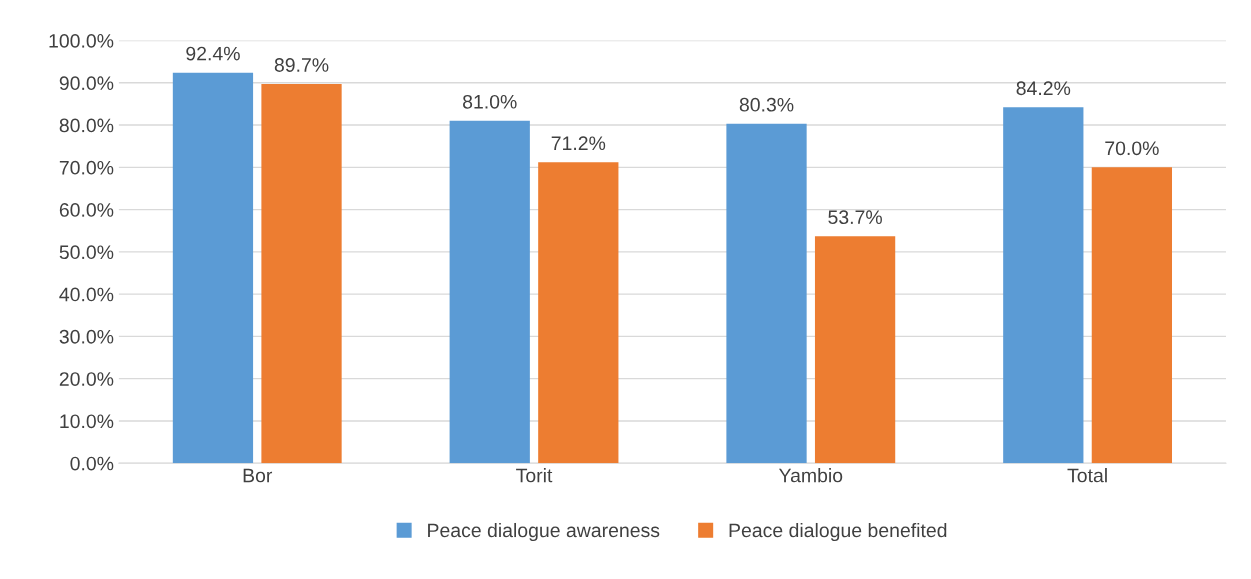 The width and height of the screenshot is (1251, 579). I want to click on y-tick-label: 20.0%, so click(86, 379).